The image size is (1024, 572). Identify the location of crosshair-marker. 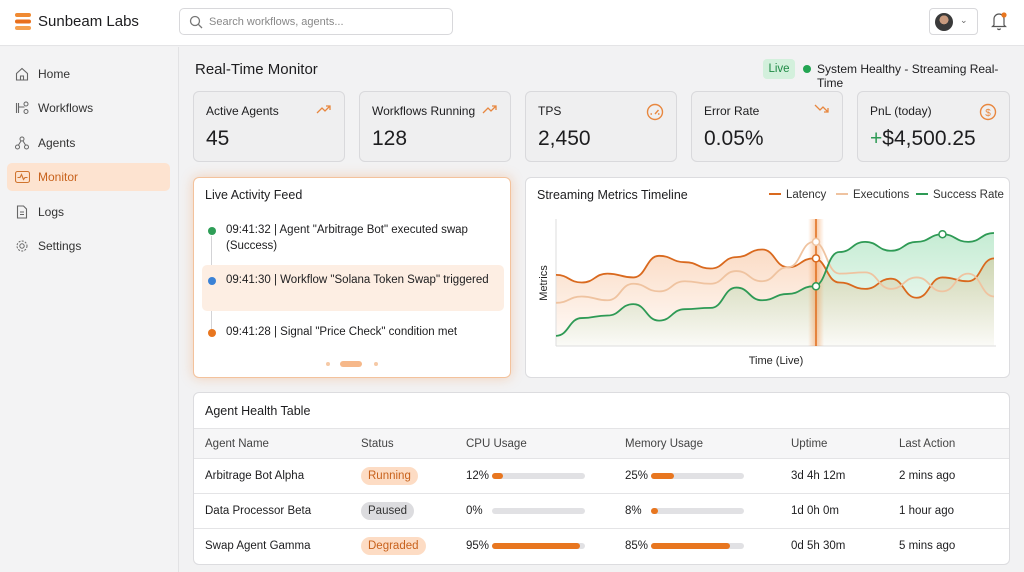
(816, 286).